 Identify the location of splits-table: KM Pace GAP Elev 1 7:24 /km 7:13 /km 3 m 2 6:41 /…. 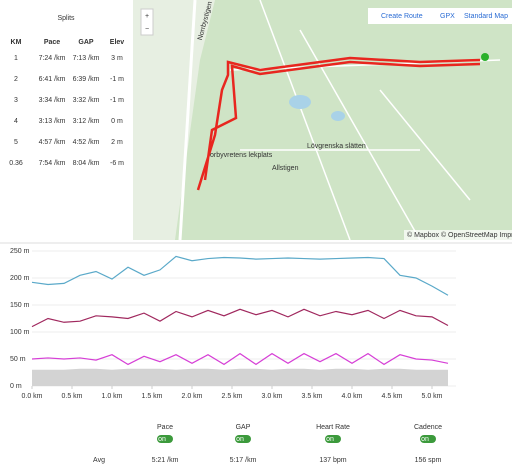
(66, 103).